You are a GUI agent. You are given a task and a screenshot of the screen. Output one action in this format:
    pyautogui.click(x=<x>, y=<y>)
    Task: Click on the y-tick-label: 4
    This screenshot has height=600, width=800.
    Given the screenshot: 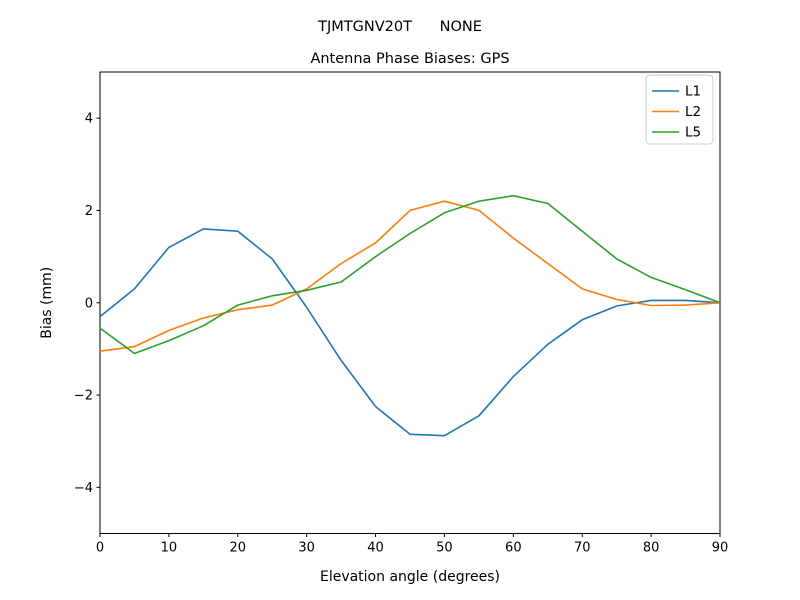 What is the action you would take?
    pyautogui.click(x=89, y=119)
    